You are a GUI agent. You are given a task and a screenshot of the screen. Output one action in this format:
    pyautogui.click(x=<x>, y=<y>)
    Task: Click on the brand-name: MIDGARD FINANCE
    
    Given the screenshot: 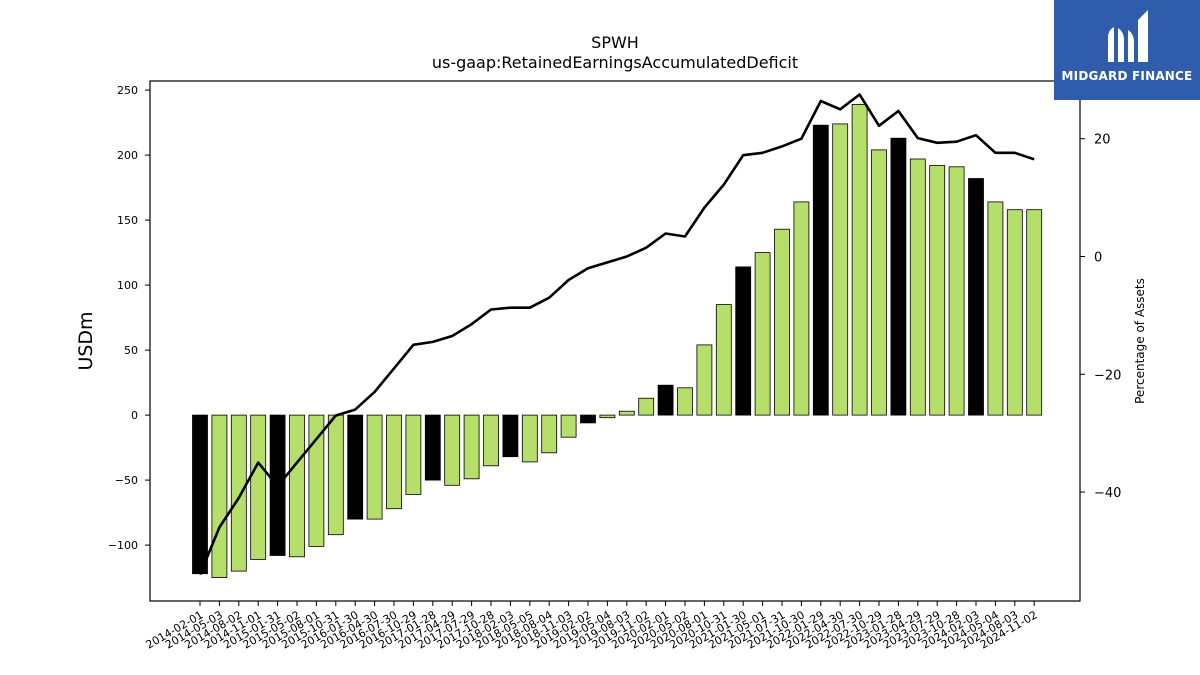 What is the action you would take?
    pyautogui.click(x=1127, y=76)
    